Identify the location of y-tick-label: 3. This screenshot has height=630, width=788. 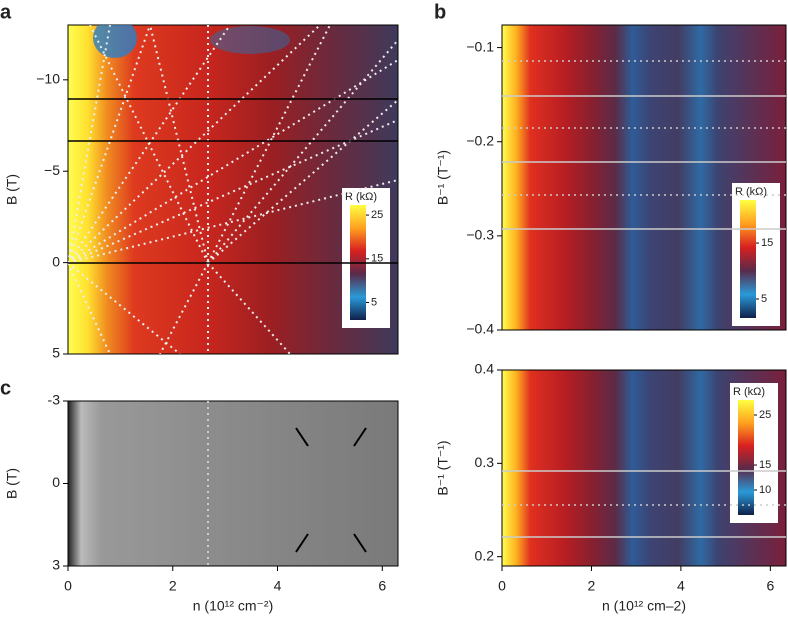
(56, 565).